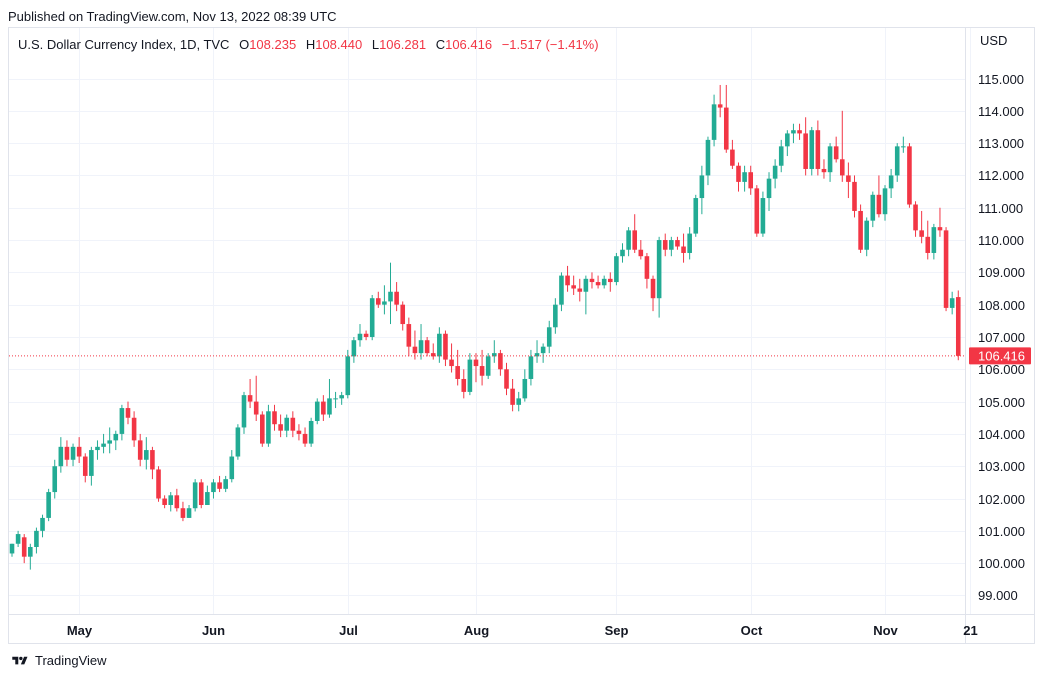  What do you see at coordinates (970, 630) in the screenshot?
I see `x-tick-label: 21` at bounding box center [970, 630].